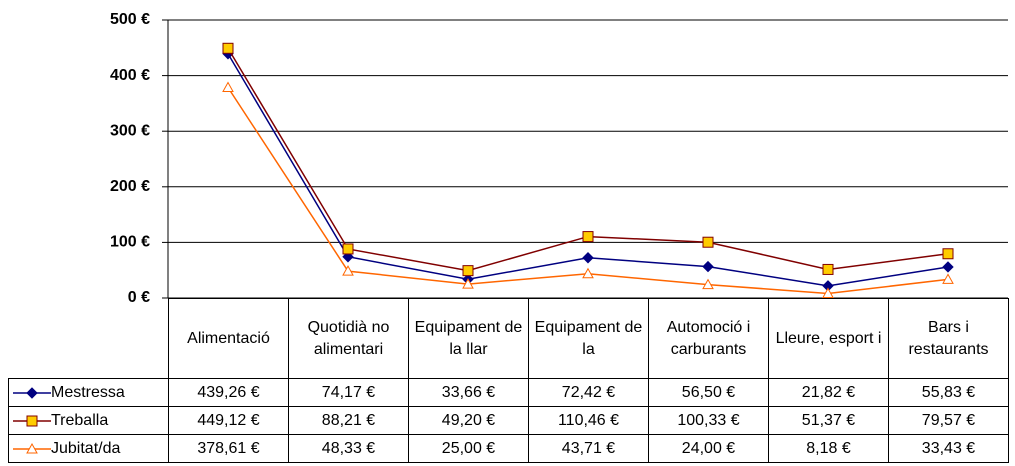  I want to click on y-tick-label: 300 €, so click(130, 130).